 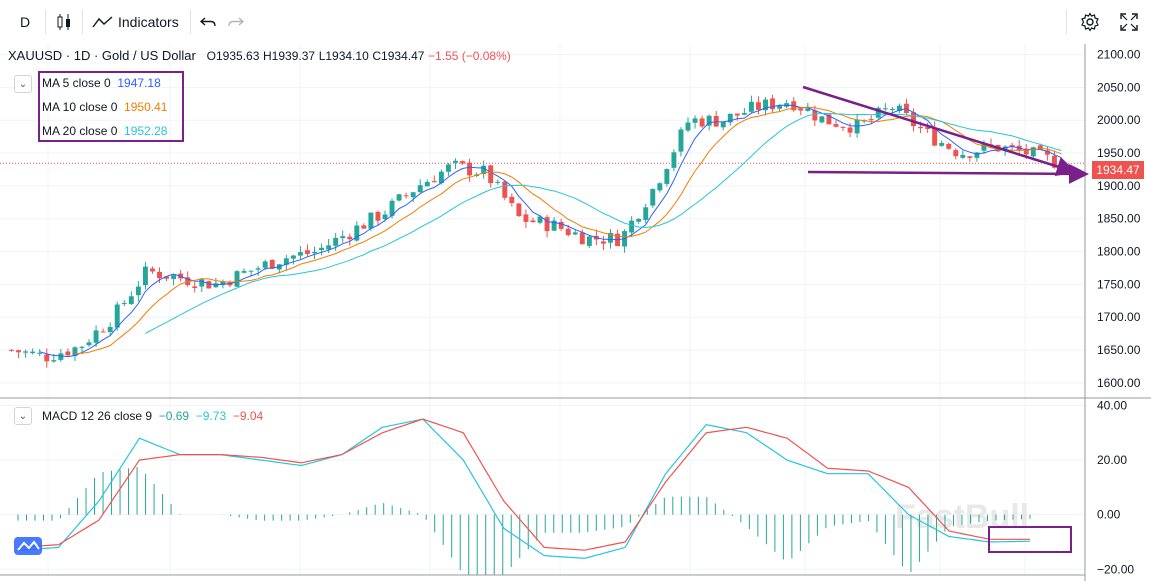 I want to click on fullscreen-icon, so click(x=1129, y=22).